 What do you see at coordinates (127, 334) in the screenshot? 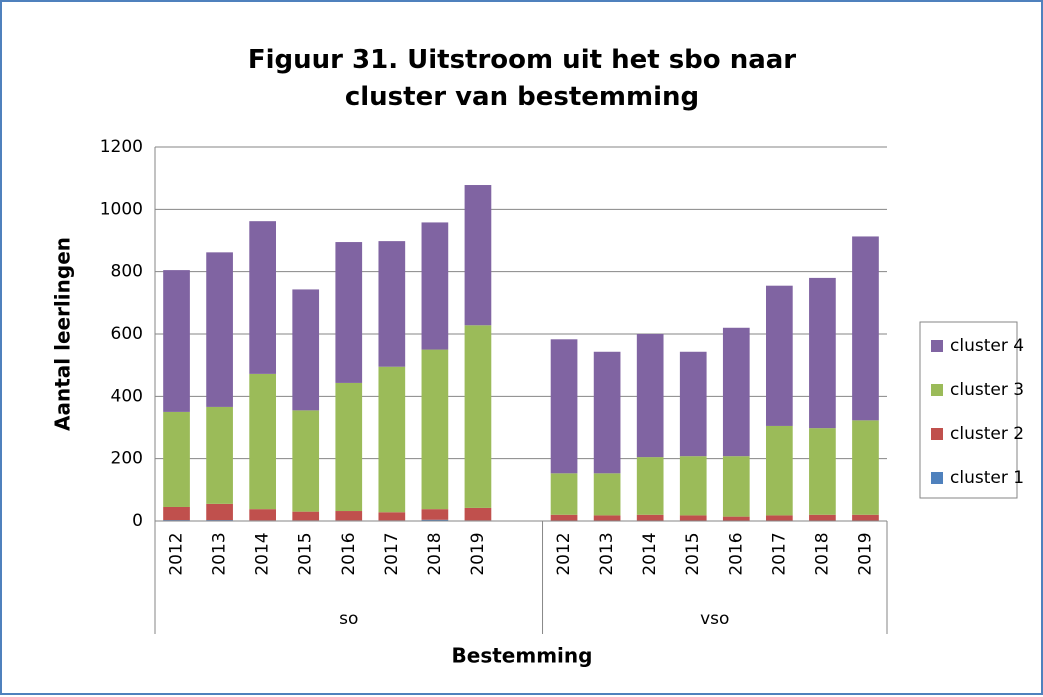
I see `y-tick-label: 600` at bounding box center [127, 334].